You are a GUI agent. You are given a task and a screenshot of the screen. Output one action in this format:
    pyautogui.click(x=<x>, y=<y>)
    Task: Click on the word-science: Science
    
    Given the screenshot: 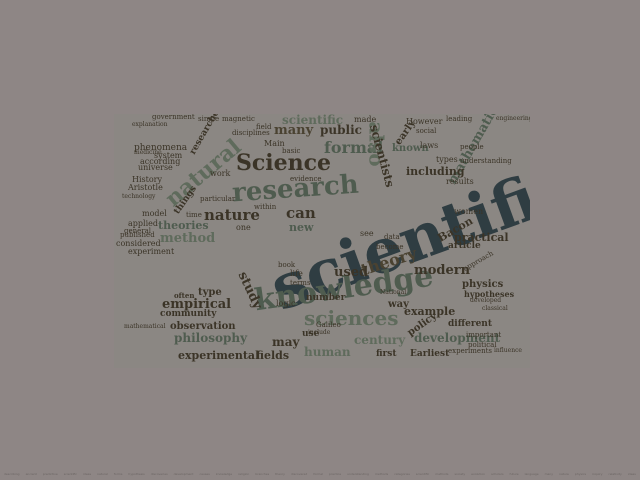 What is the action you would take?
    pyautogui.click(x=284, y=163)
    